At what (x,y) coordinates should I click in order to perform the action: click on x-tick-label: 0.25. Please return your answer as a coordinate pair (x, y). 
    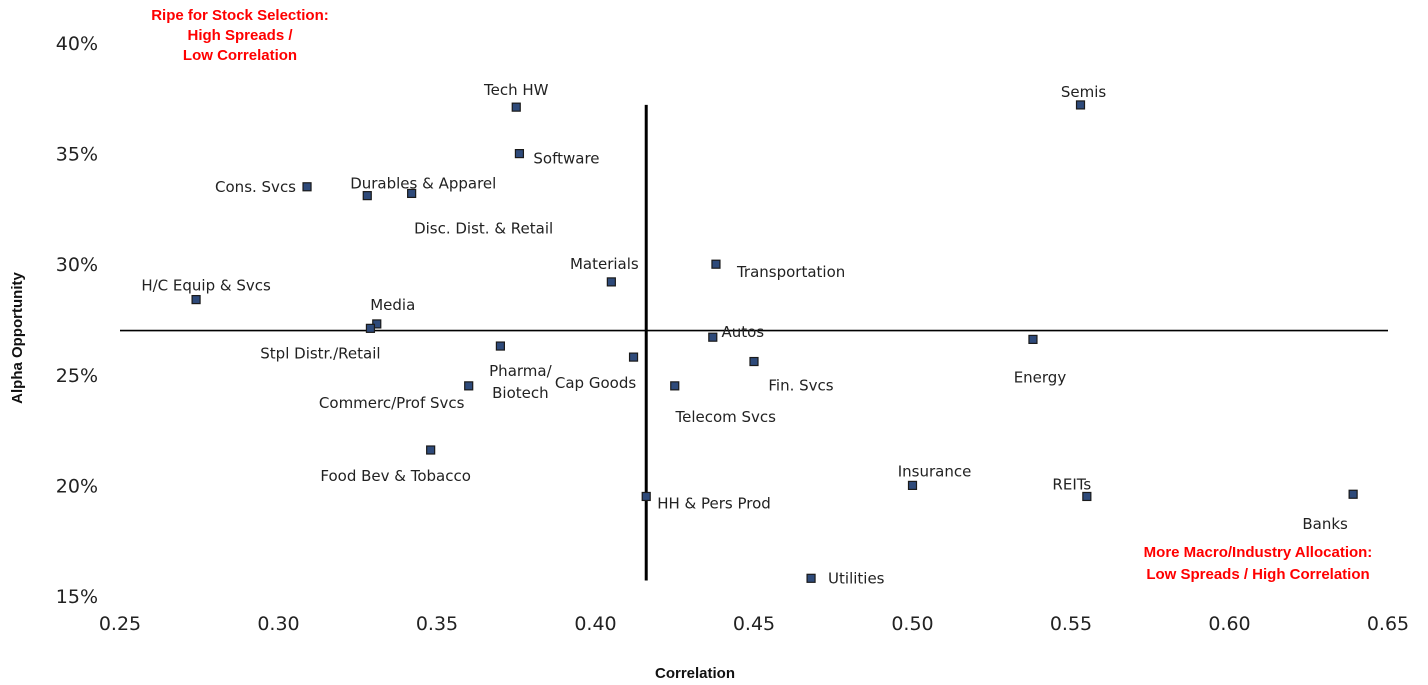
    Looking at the image, I should click on (120, 624).